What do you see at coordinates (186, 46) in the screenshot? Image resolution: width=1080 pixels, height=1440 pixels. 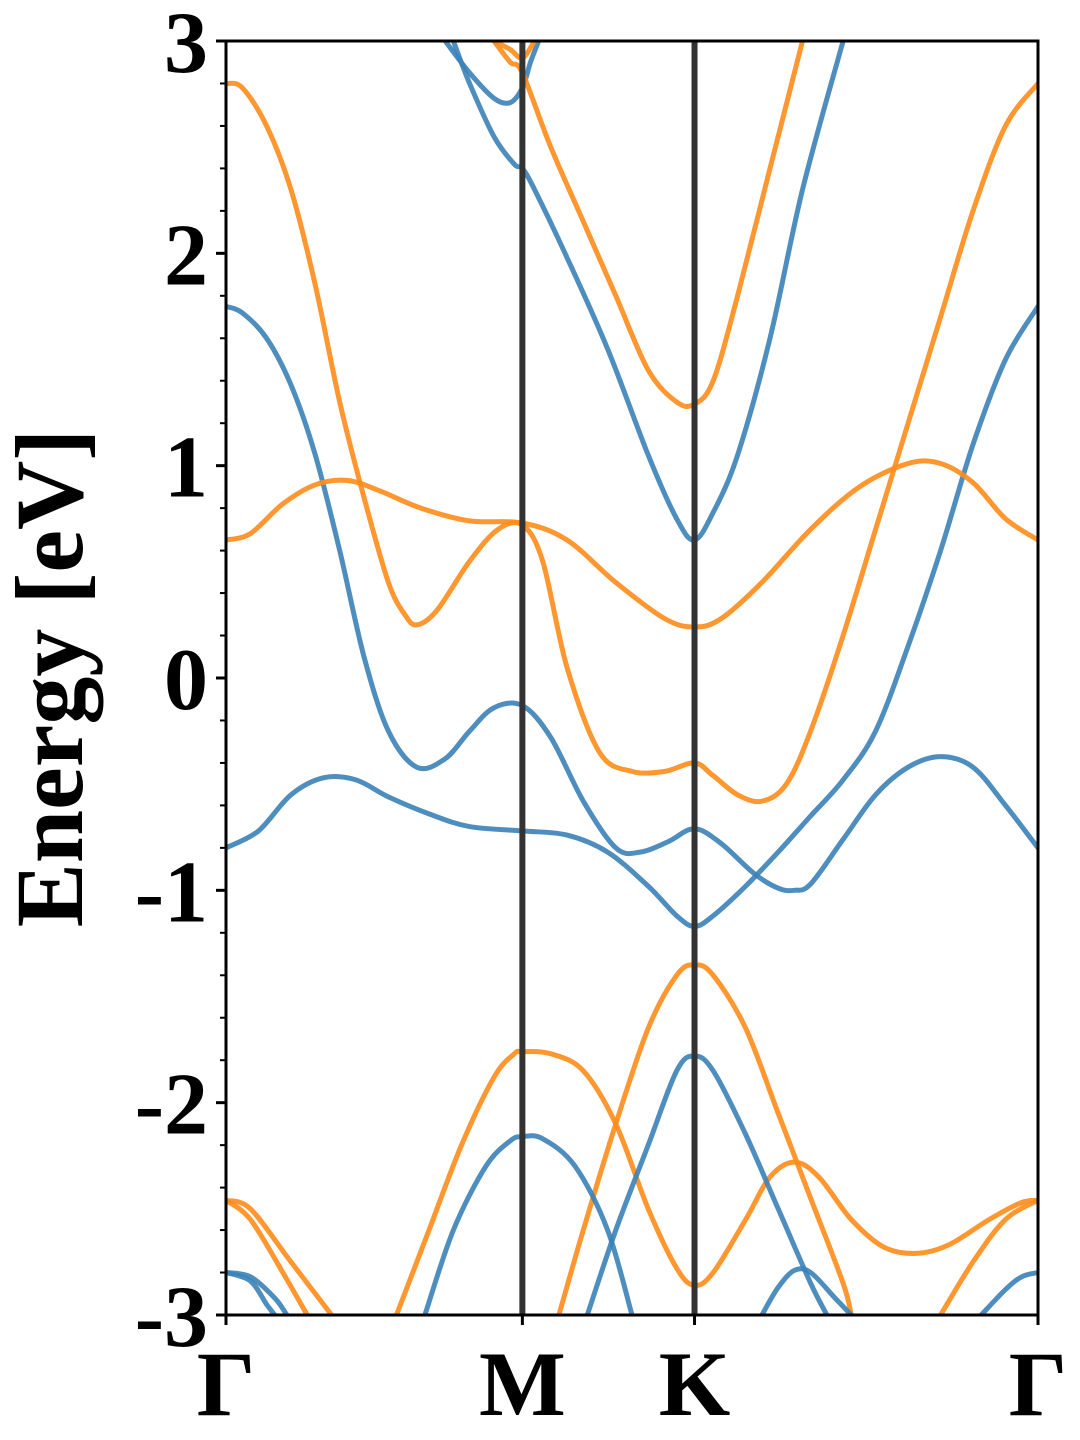 I see `y-tick-label: 3` at bounding box center [186, 46].